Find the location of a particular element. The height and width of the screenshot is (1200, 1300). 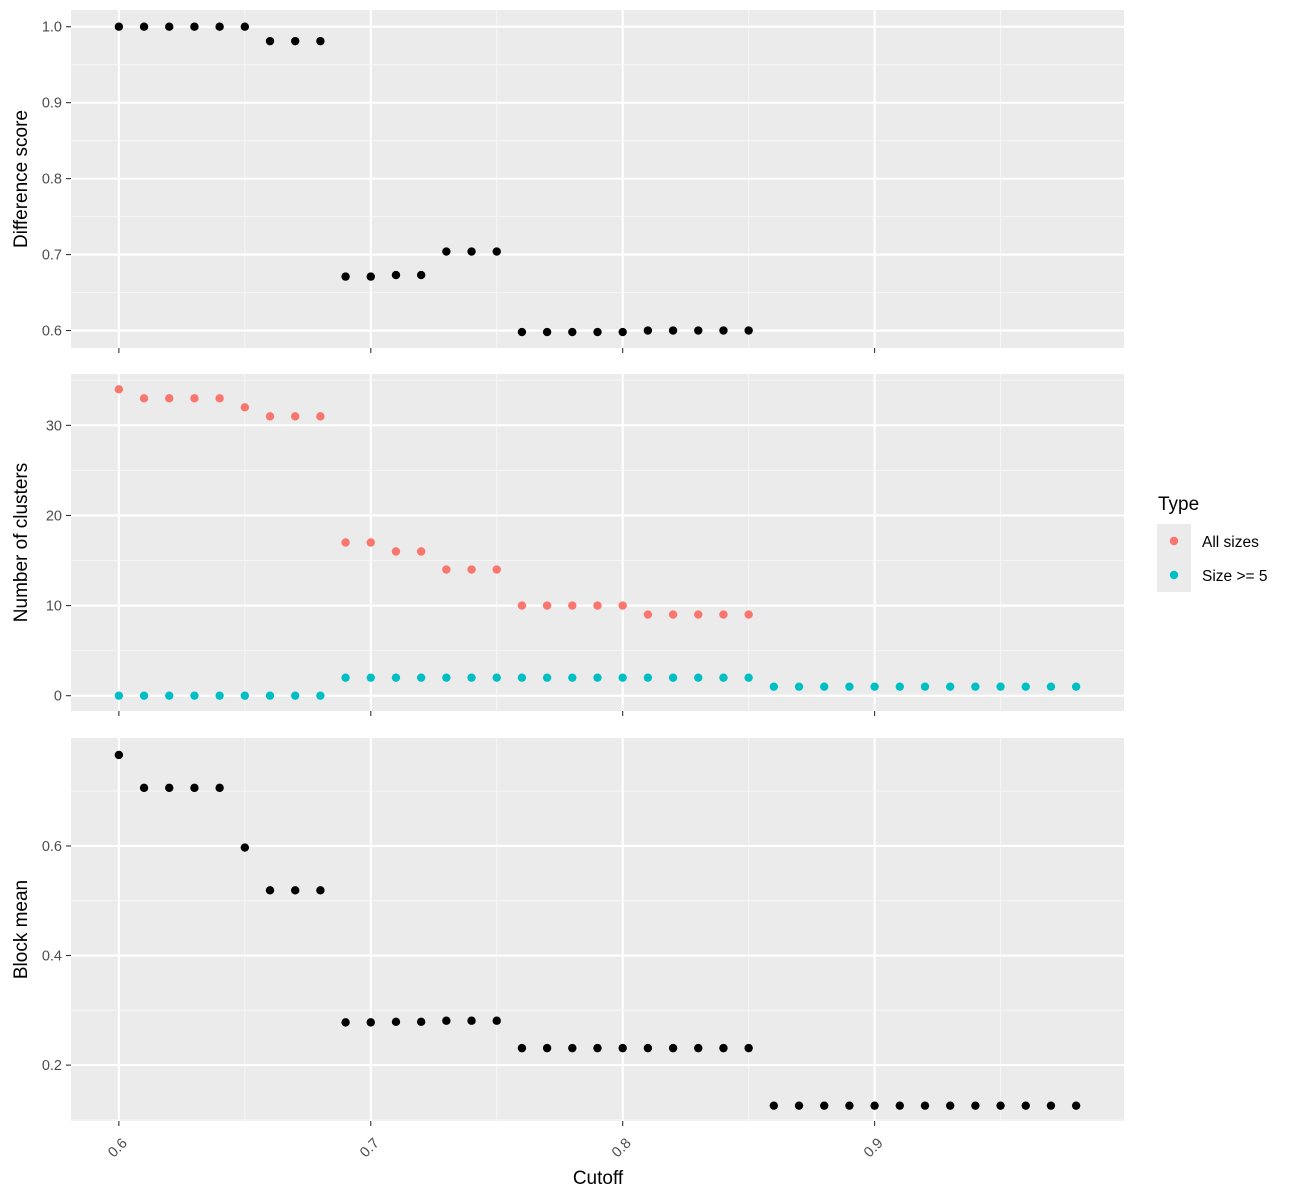

x-tick-label: 0.8 is located at coordinates (622, 1148).